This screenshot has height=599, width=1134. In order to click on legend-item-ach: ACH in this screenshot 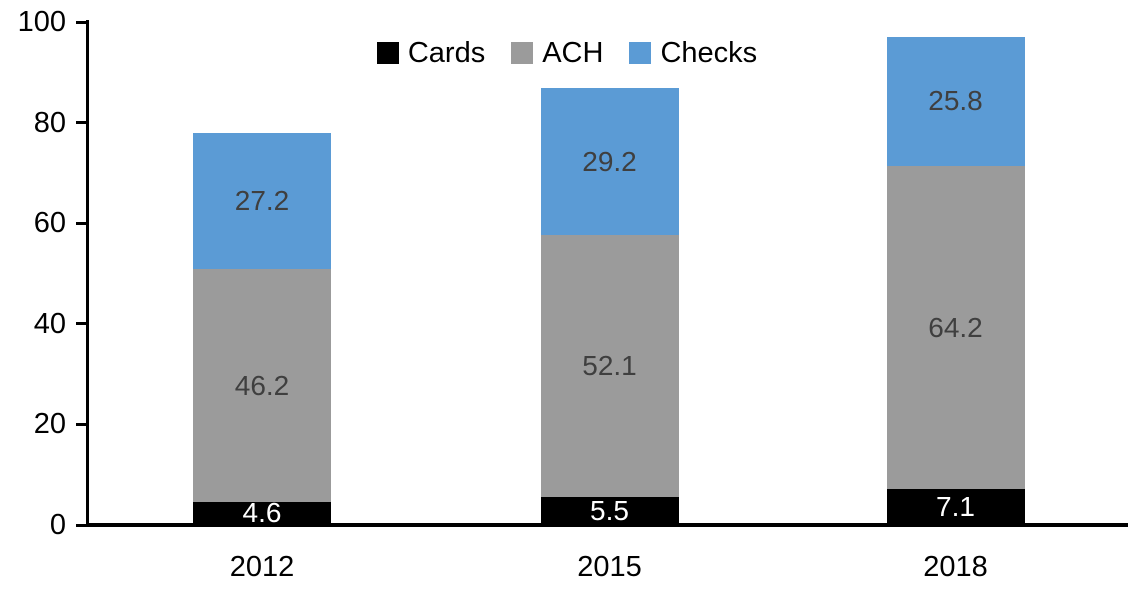, I will do `click(557, 53)`.